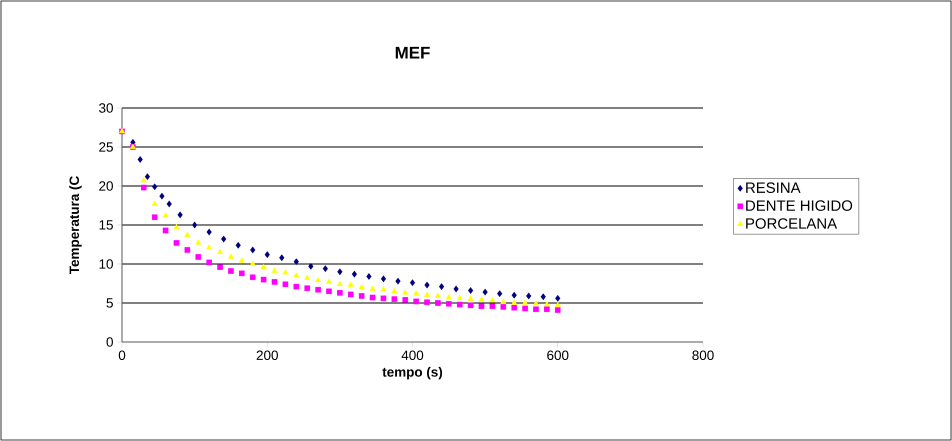 The height and width of the screenshot is (441, 952). I want to click on chart-title: MEF, so click(413, 52).